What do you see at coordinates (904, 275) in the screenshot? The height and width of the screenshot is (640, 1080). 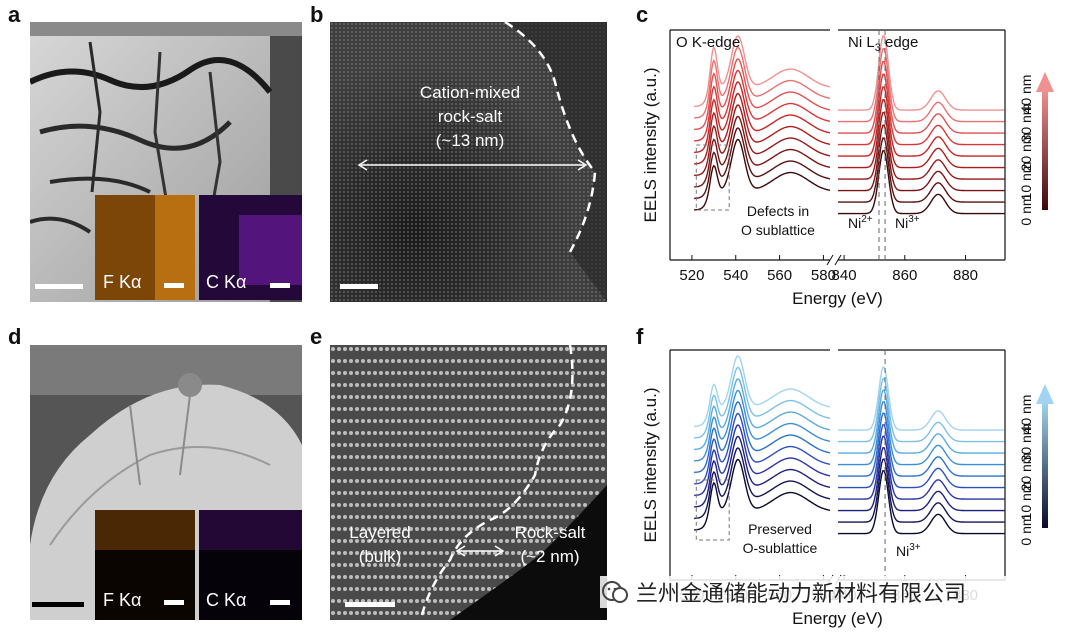 I see `x-tick-label: 860` at bounding box center [904, 275].